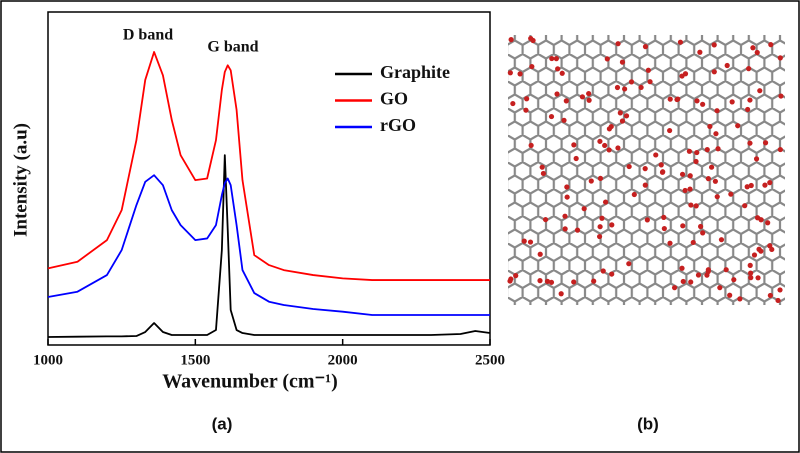  I want to click on x-axis-label: Wavenumber (cm⁻¹), so click(250, 382).